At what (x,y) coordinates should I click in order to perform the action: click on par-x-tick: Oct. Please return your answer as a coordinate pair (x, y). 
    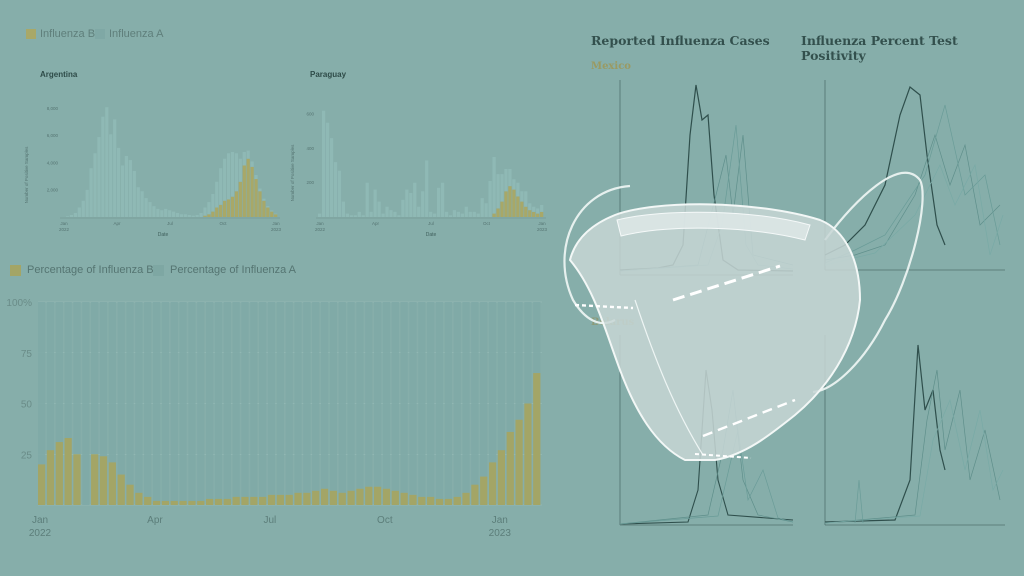
    Looking at the image, I should click on (487, 223).